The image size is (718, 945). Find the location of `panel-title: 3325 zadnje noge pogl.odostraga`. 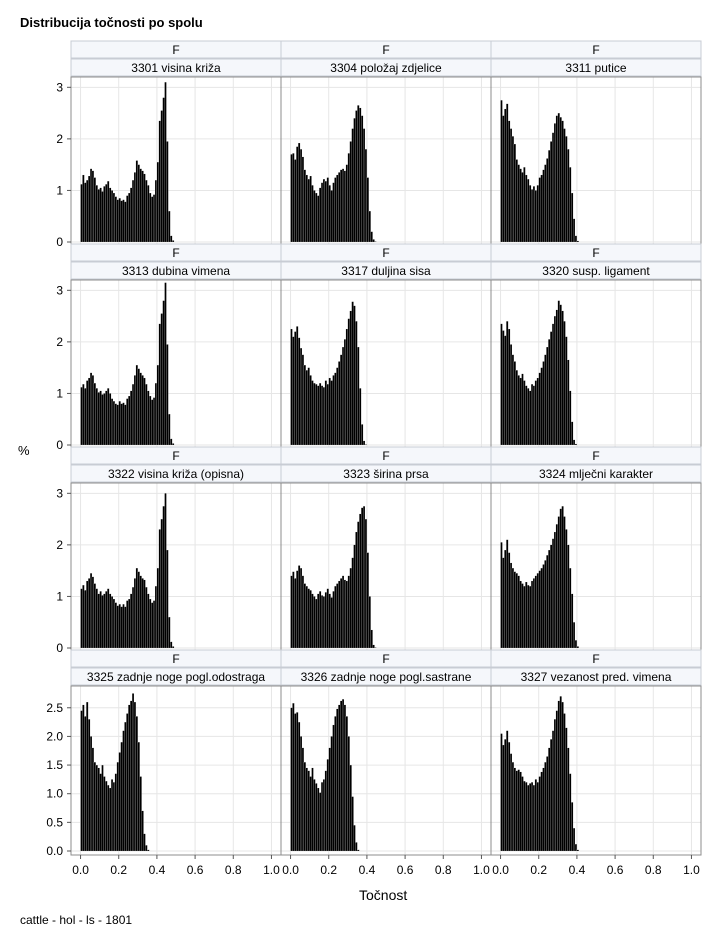

panel-title: 3325 zadnje noge pogl.odostraga is located at coordinates (176, 677).